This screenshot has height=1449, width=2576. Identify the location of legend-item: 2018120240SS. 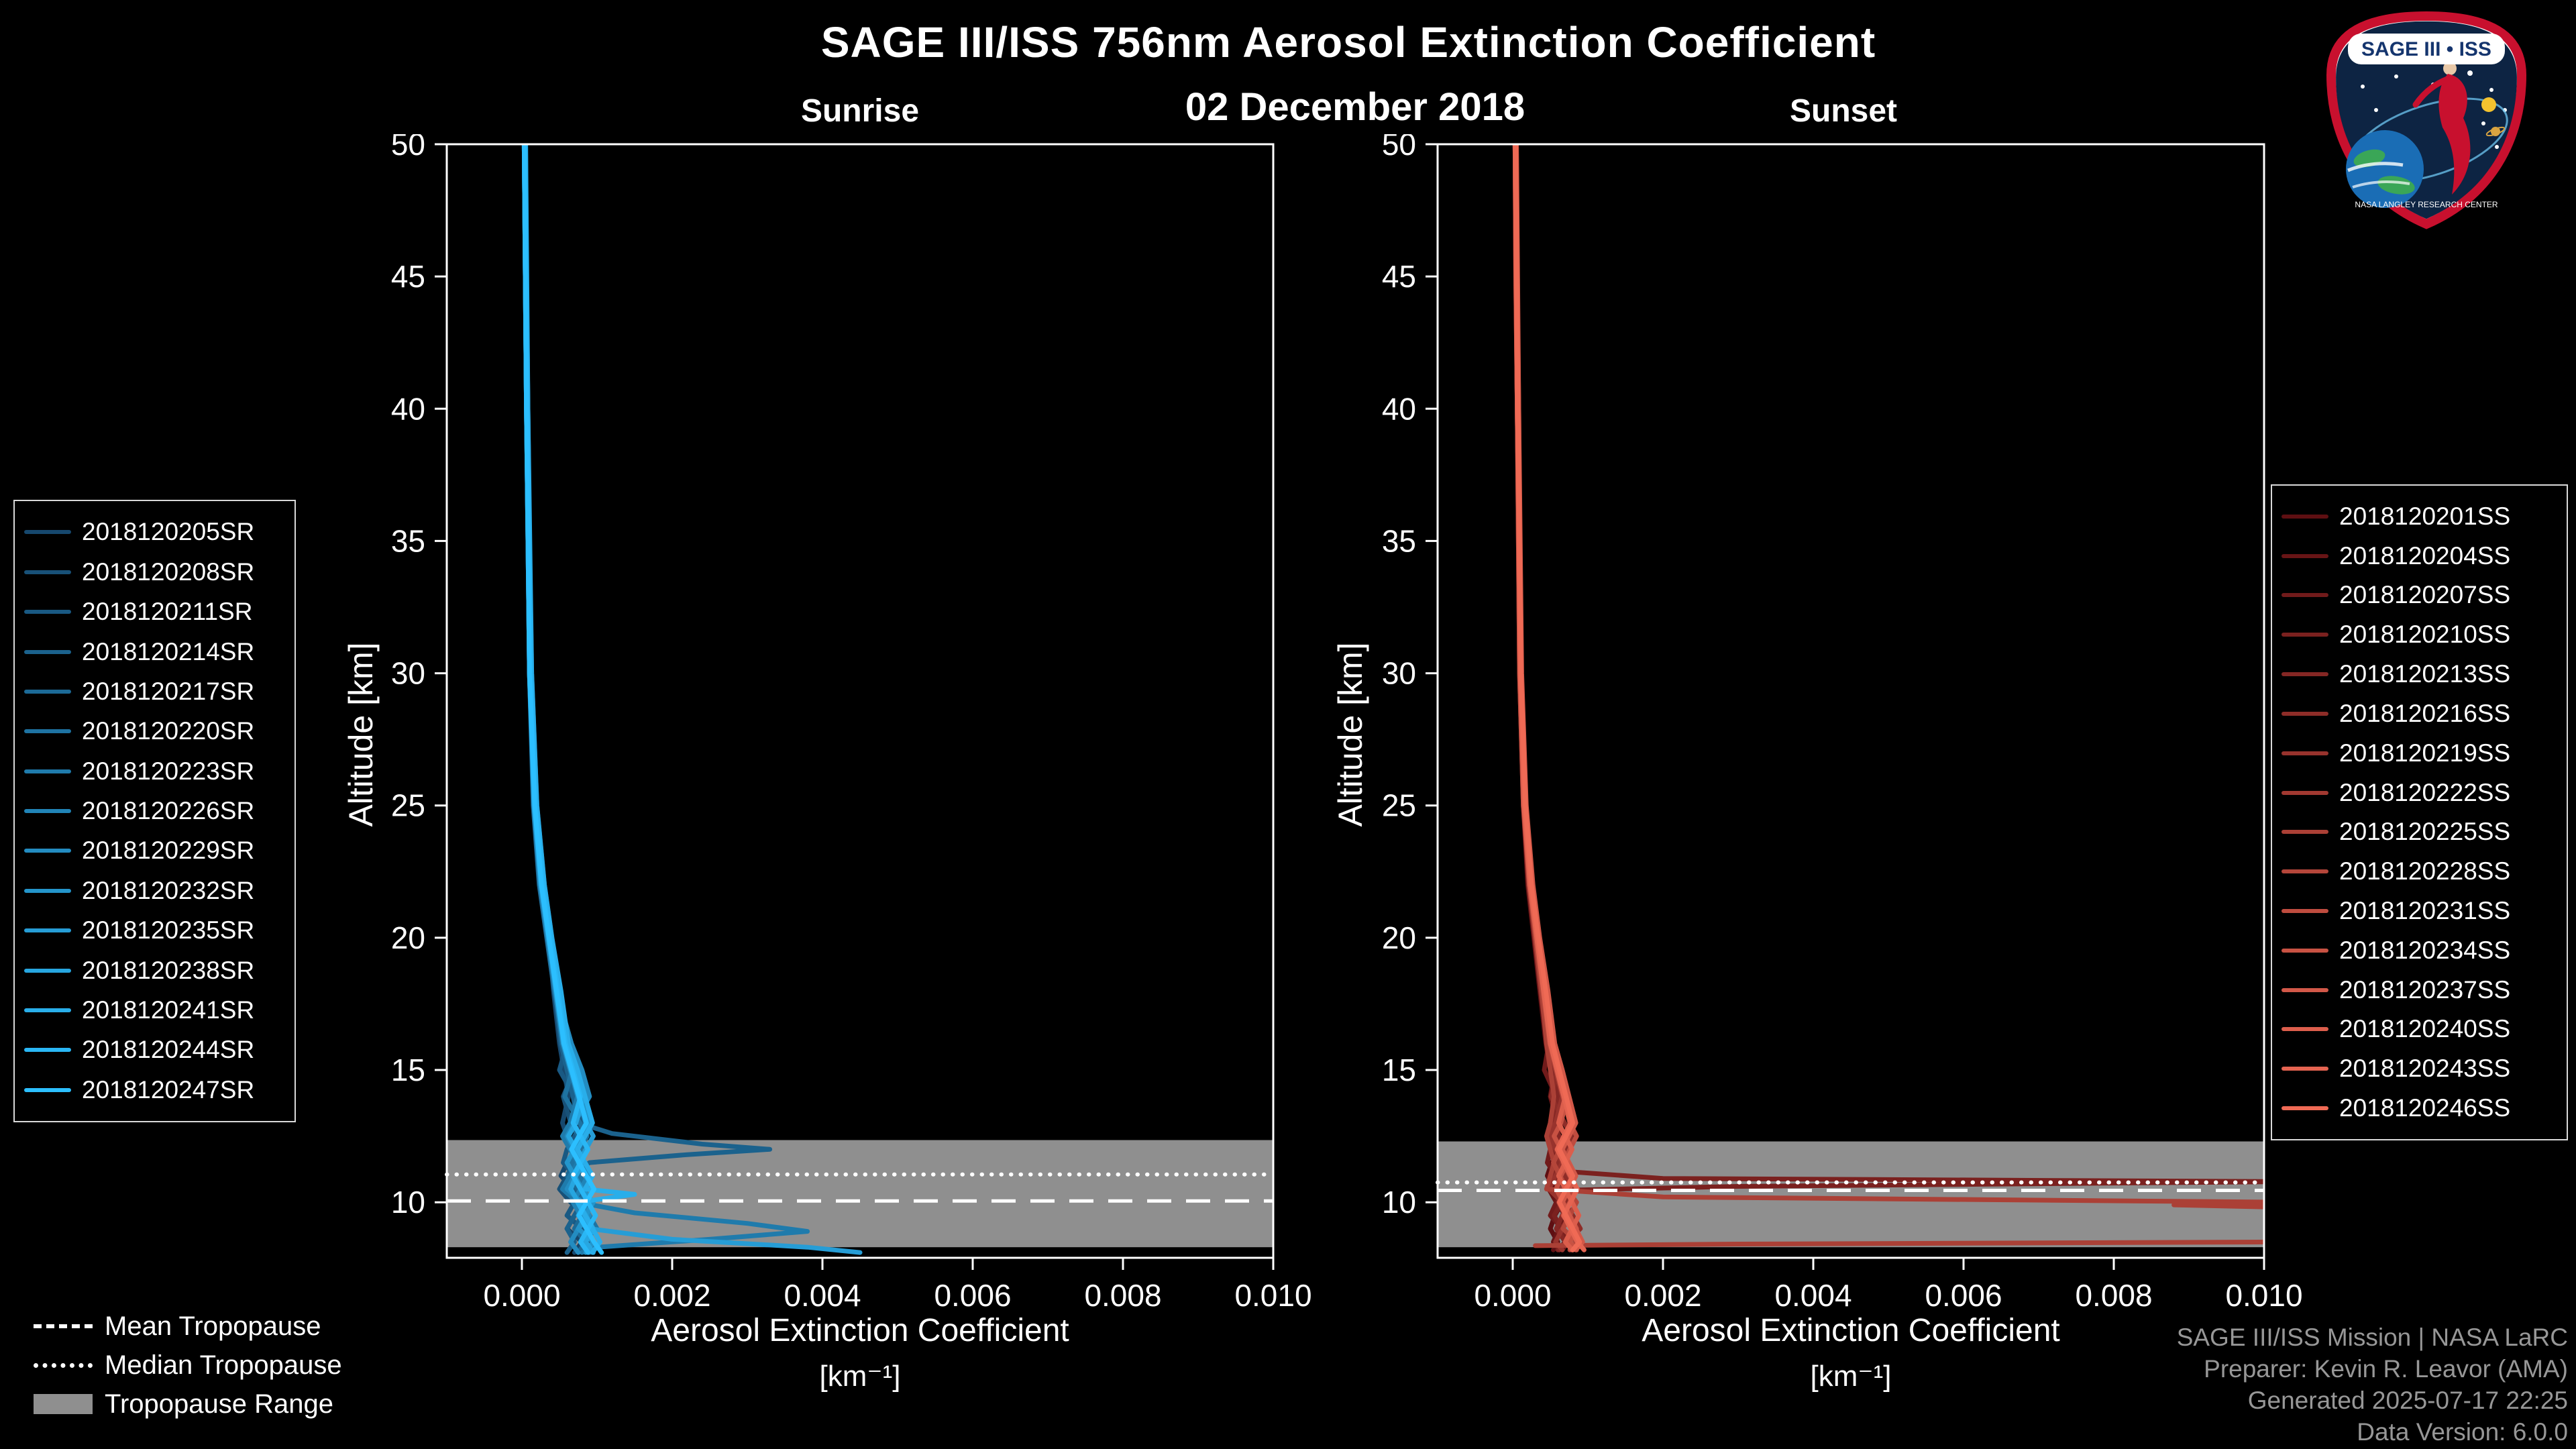
(2419, 1029).